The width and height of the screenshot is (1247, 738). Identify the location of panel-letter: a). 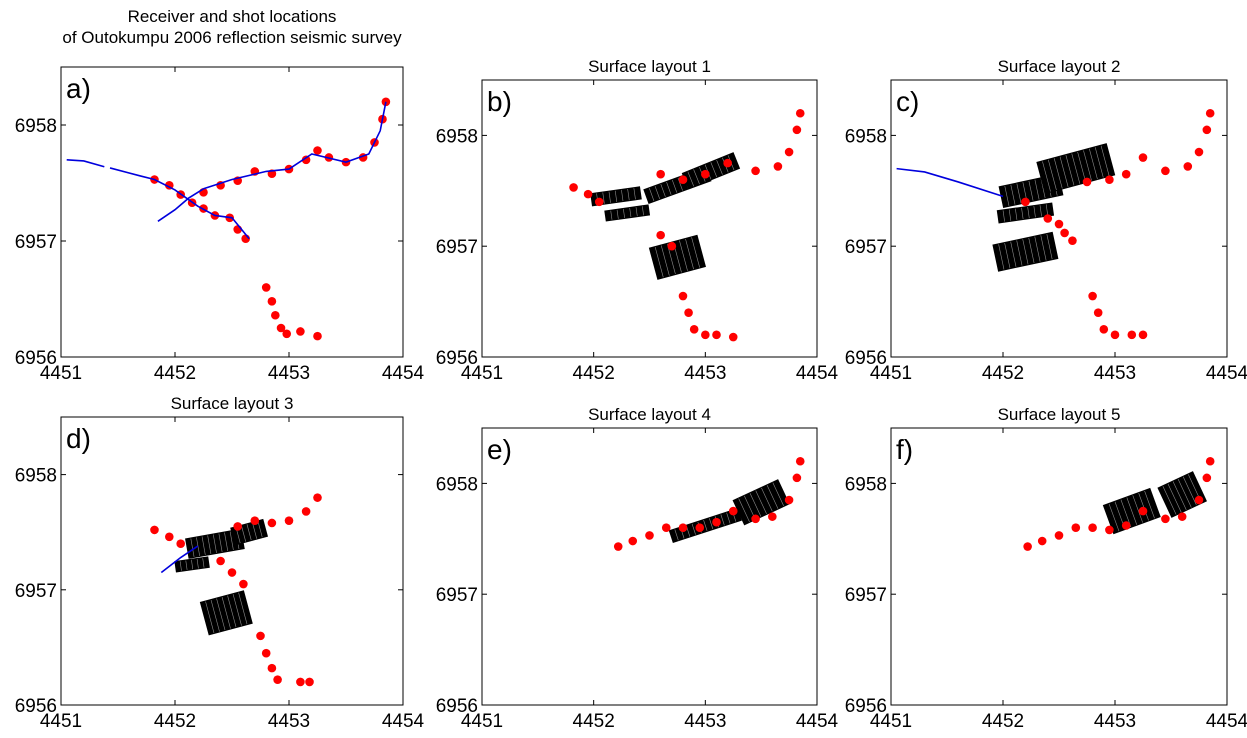
(78, 88).